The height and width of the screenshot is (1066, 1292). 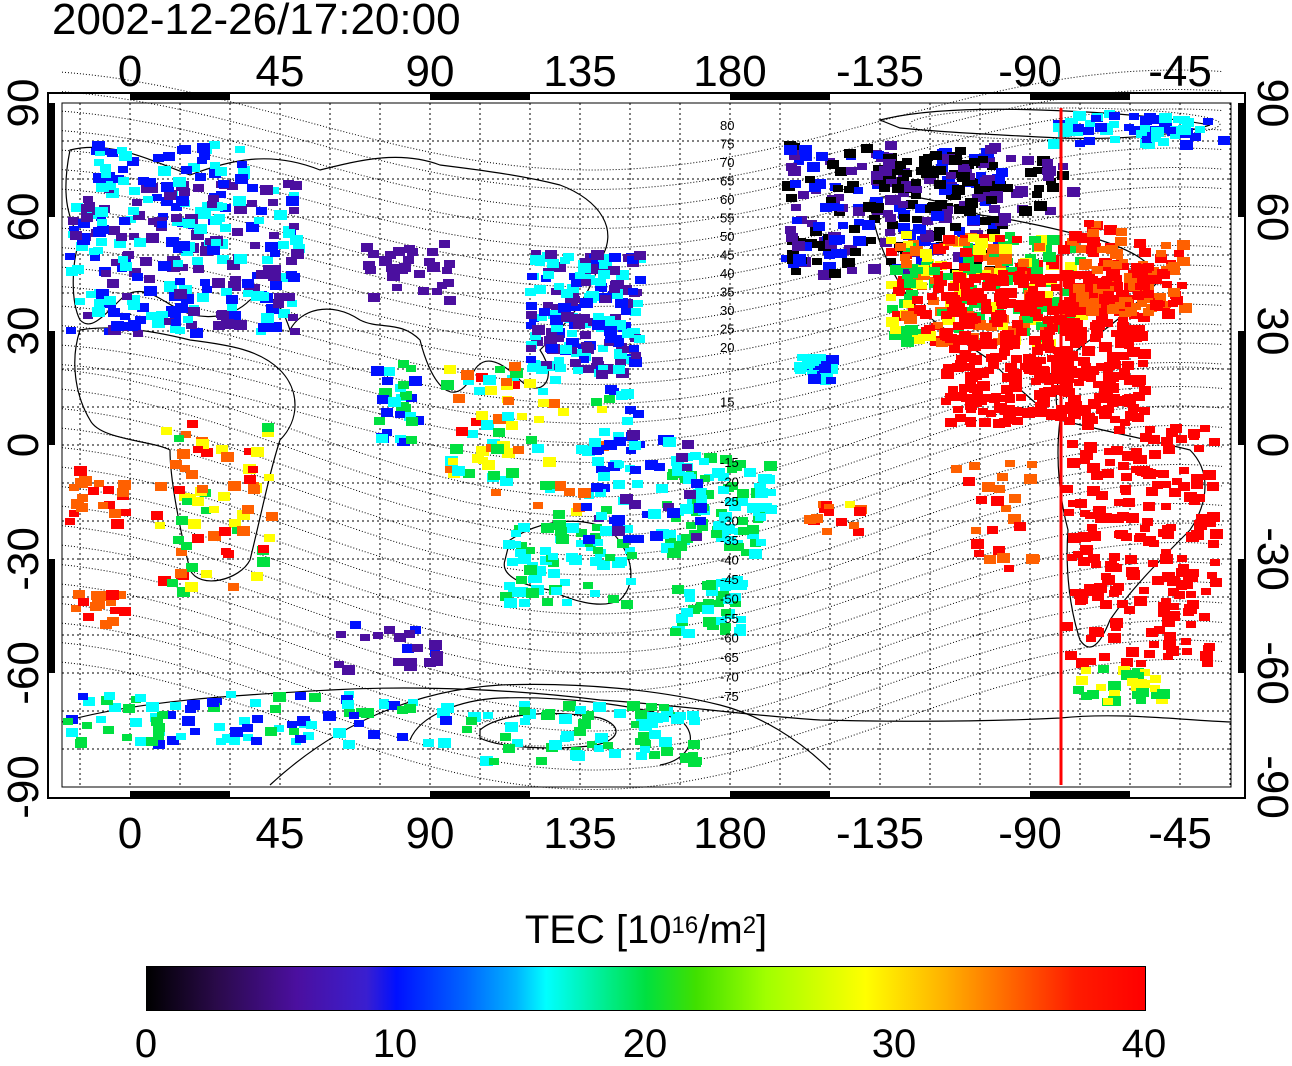 I want to click on left-latitude-label: 30, so click(x=24, y=331).